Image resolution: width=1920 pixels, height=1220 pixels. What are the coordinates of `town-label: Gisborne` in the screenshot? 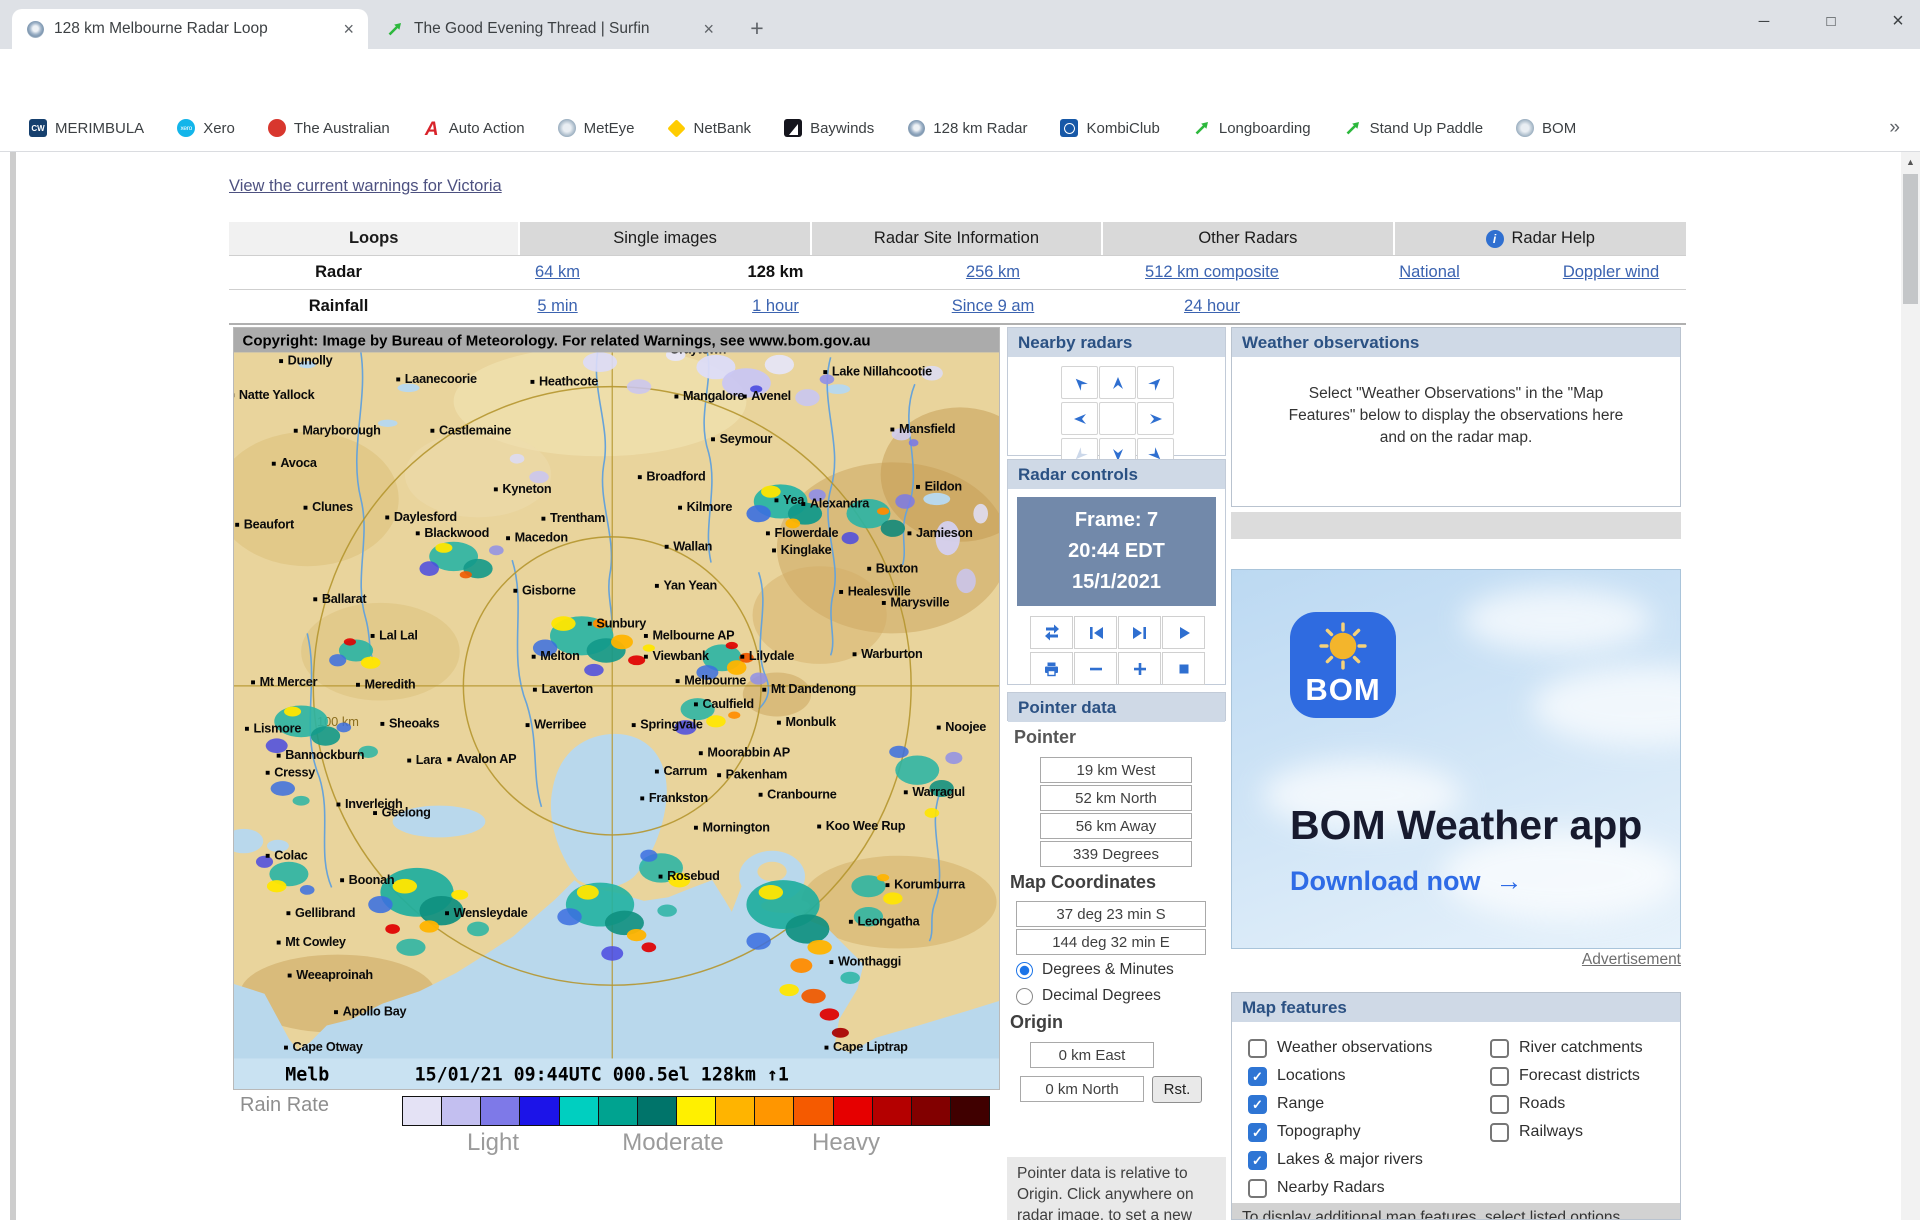 It's located at (549, 590).